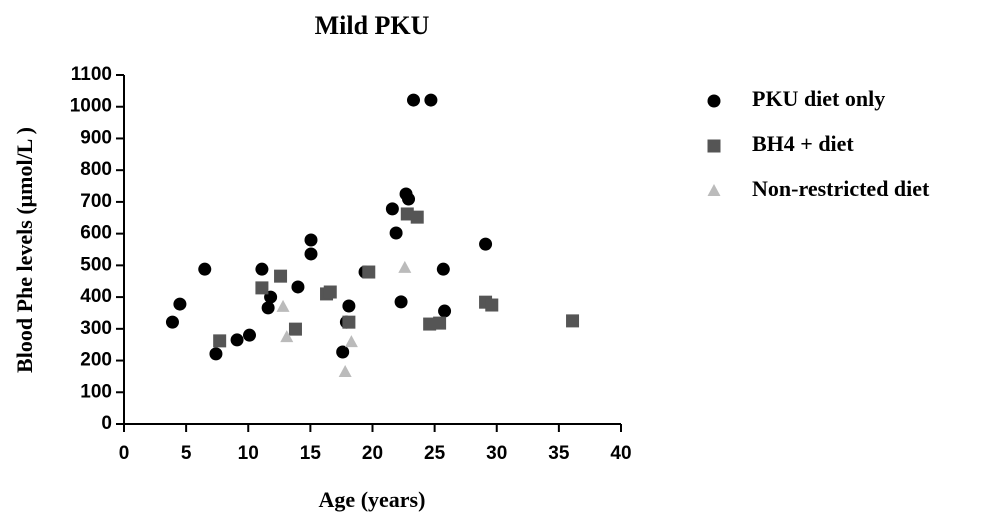 The width and height of the screenshot is (983, 521). I want to click on y-tick-label: 300, so click(96, 328).